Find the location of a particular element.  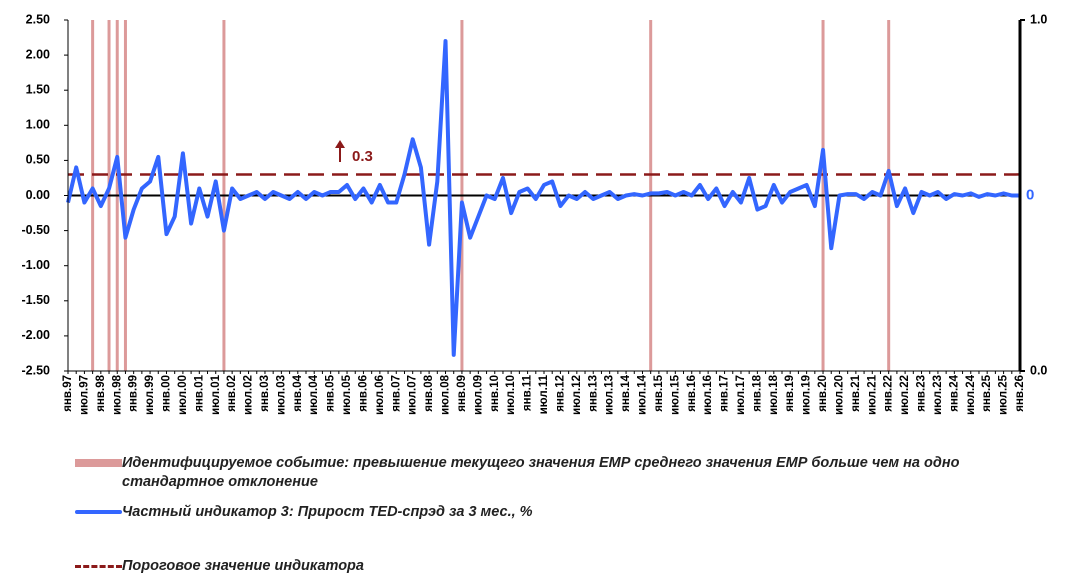

x-tick-label: янв.05 is located at coordinates (331, 392).